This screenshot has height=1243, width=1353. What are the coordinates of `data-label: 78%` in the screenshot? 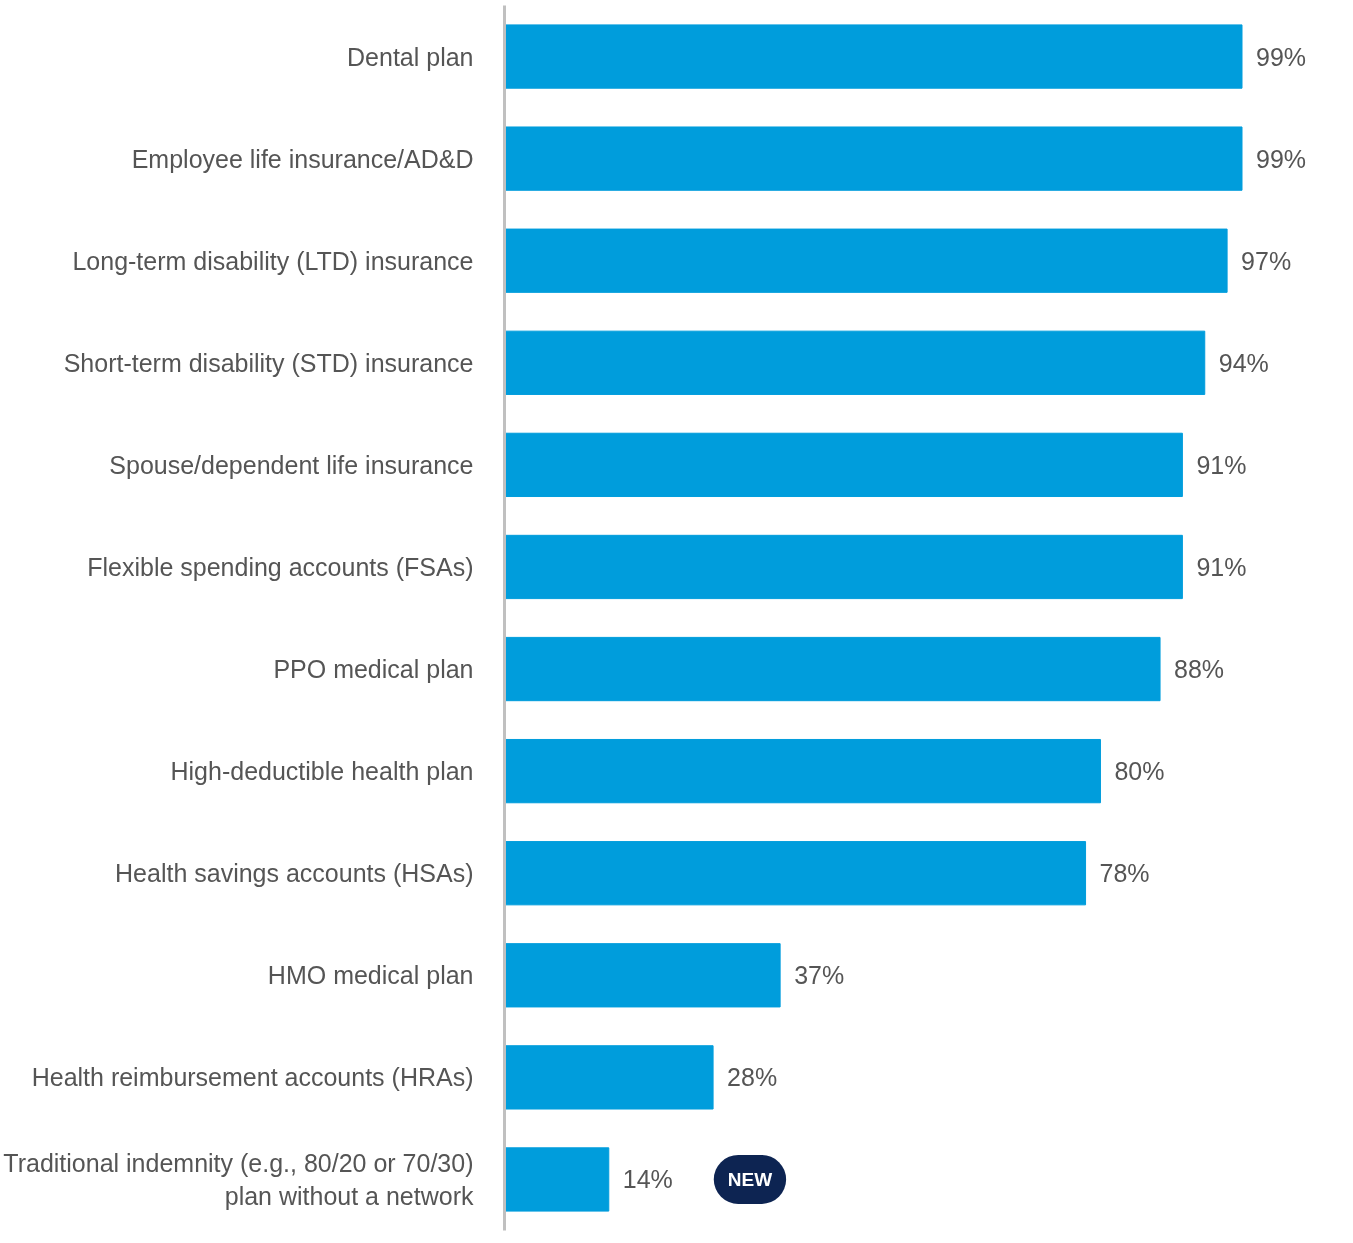 It's located at (1124, 873).